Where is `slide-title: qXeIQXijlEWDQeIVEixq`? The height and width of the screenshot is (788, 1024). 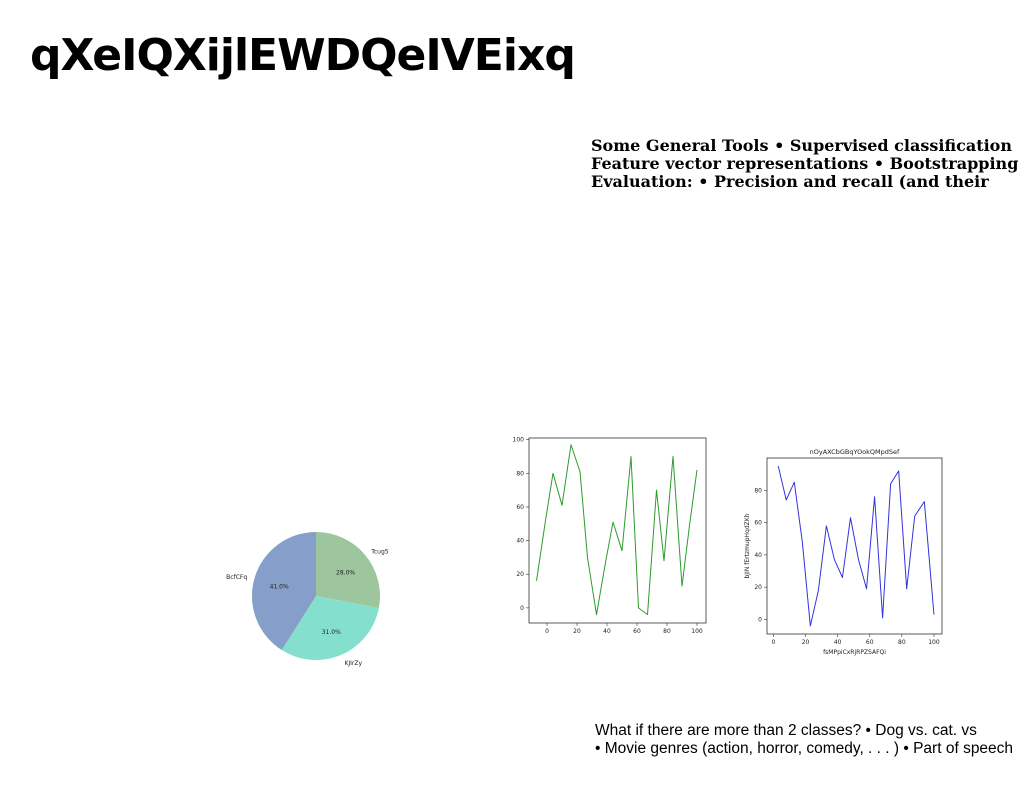
slide-title: qXeIQXijlEWDQeIVEixq is located at coordinates (303, 55).